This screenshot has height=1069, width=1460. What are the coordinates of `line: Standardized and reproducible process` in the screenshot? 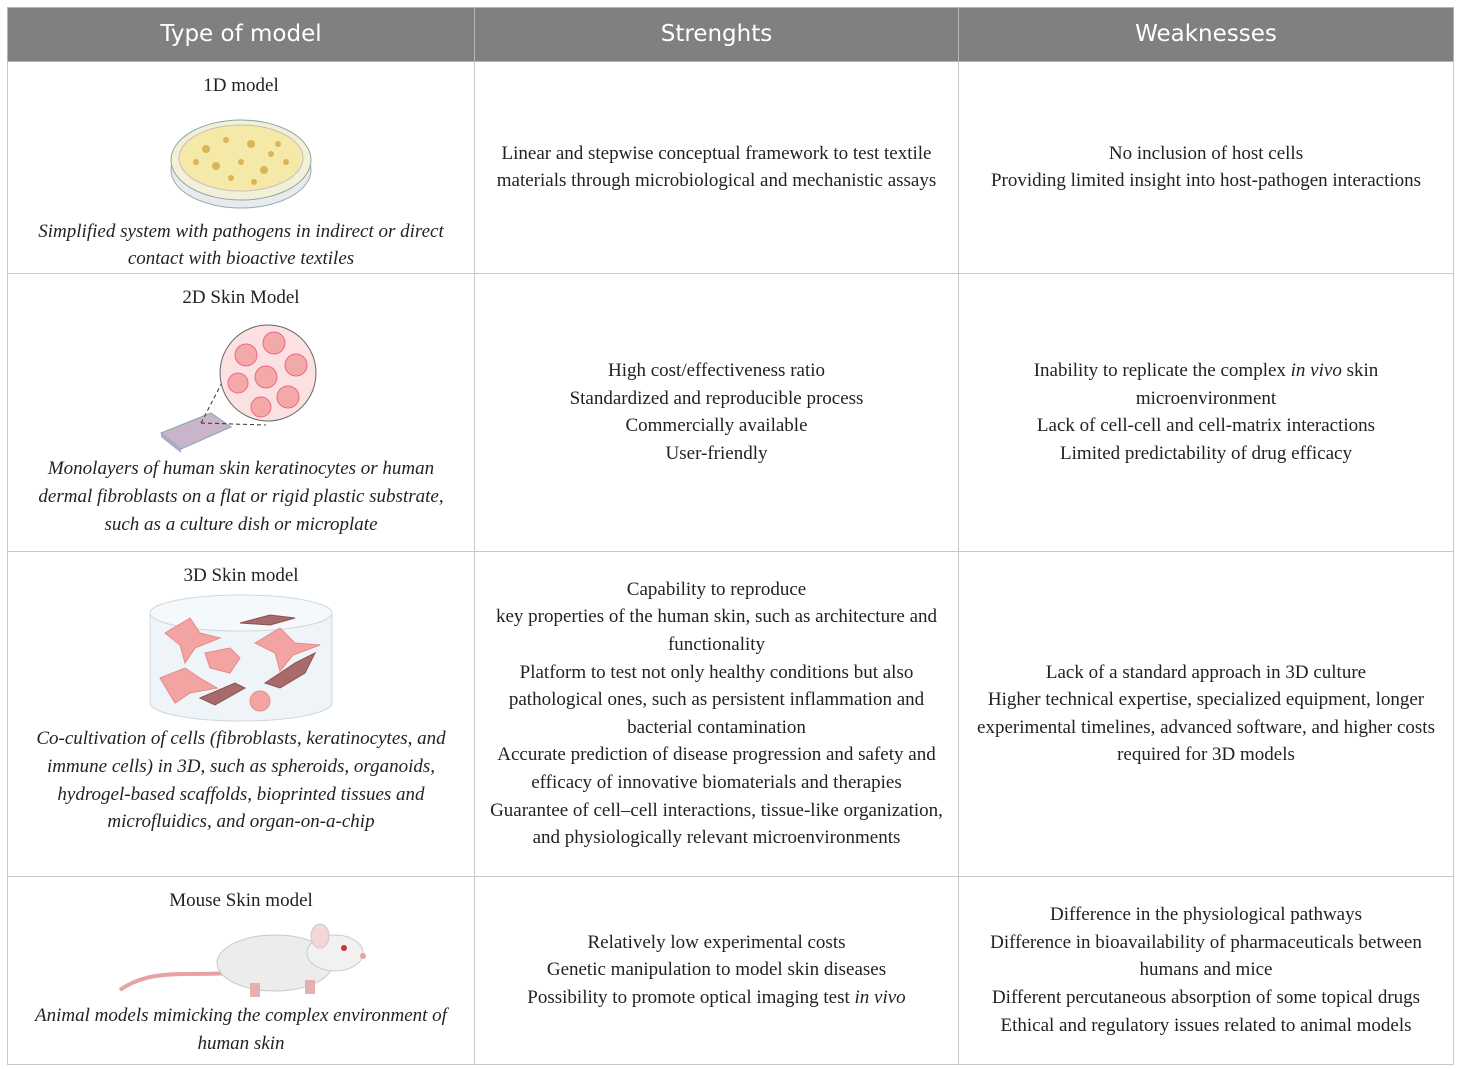 It's located at (716, 398).